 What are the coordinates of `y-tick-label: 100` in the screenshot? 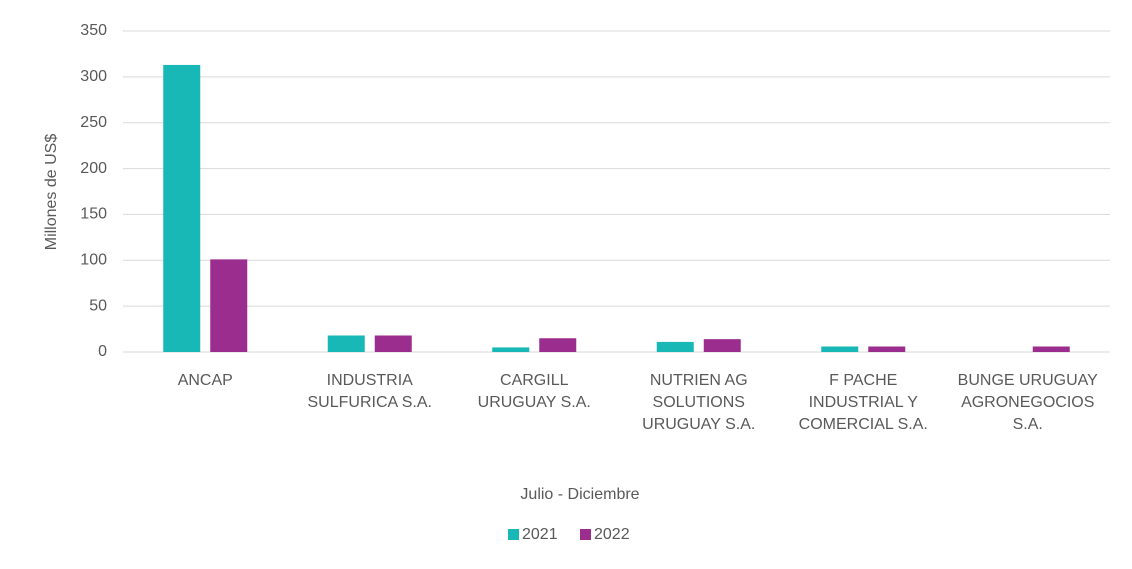 It's located at (93, 260).